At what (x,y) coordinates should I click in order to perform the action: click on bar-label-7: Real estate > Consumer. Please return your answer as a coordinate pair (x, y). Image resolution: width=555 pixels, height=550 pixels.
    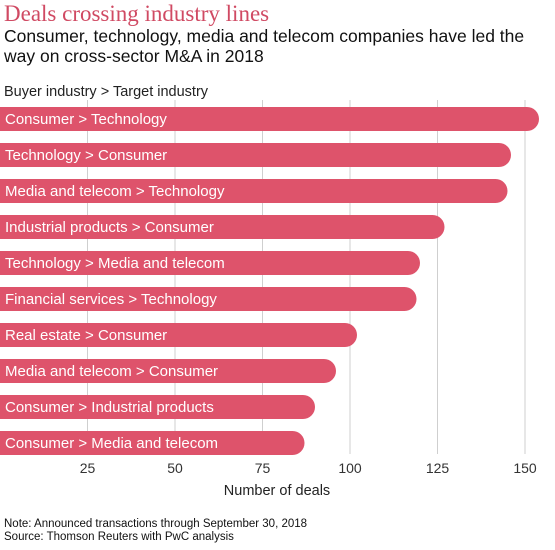
    Looking at the image, I should click on (86, 335).